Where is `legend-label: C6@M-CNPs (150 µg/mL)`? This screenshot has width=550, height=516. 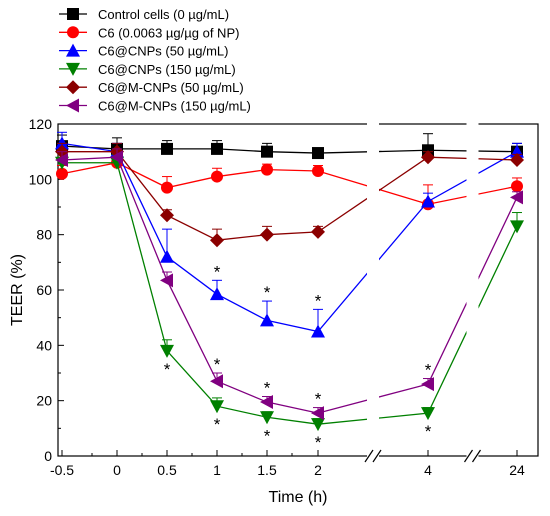
legend-label: C6@M-CNPs (150 µg/mL) is located at coordinates (174, 106).